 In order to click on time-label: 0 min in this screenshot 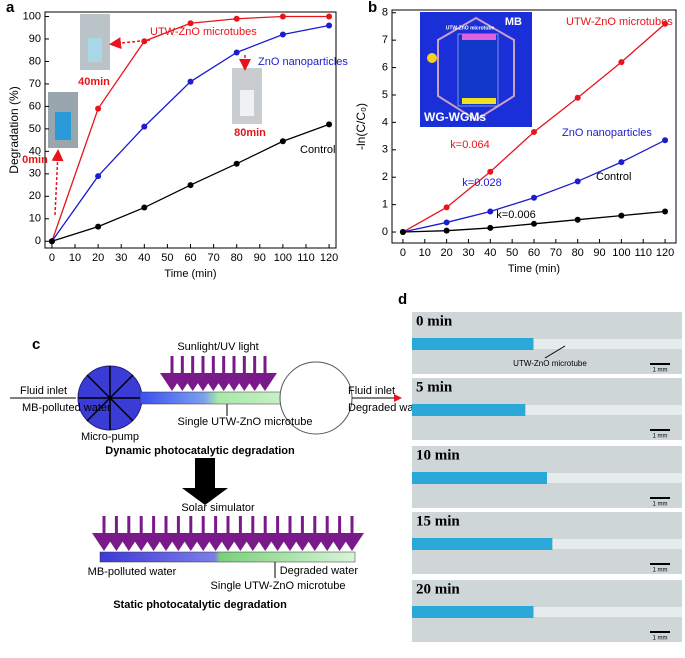, I will do `click(434, 321)`.